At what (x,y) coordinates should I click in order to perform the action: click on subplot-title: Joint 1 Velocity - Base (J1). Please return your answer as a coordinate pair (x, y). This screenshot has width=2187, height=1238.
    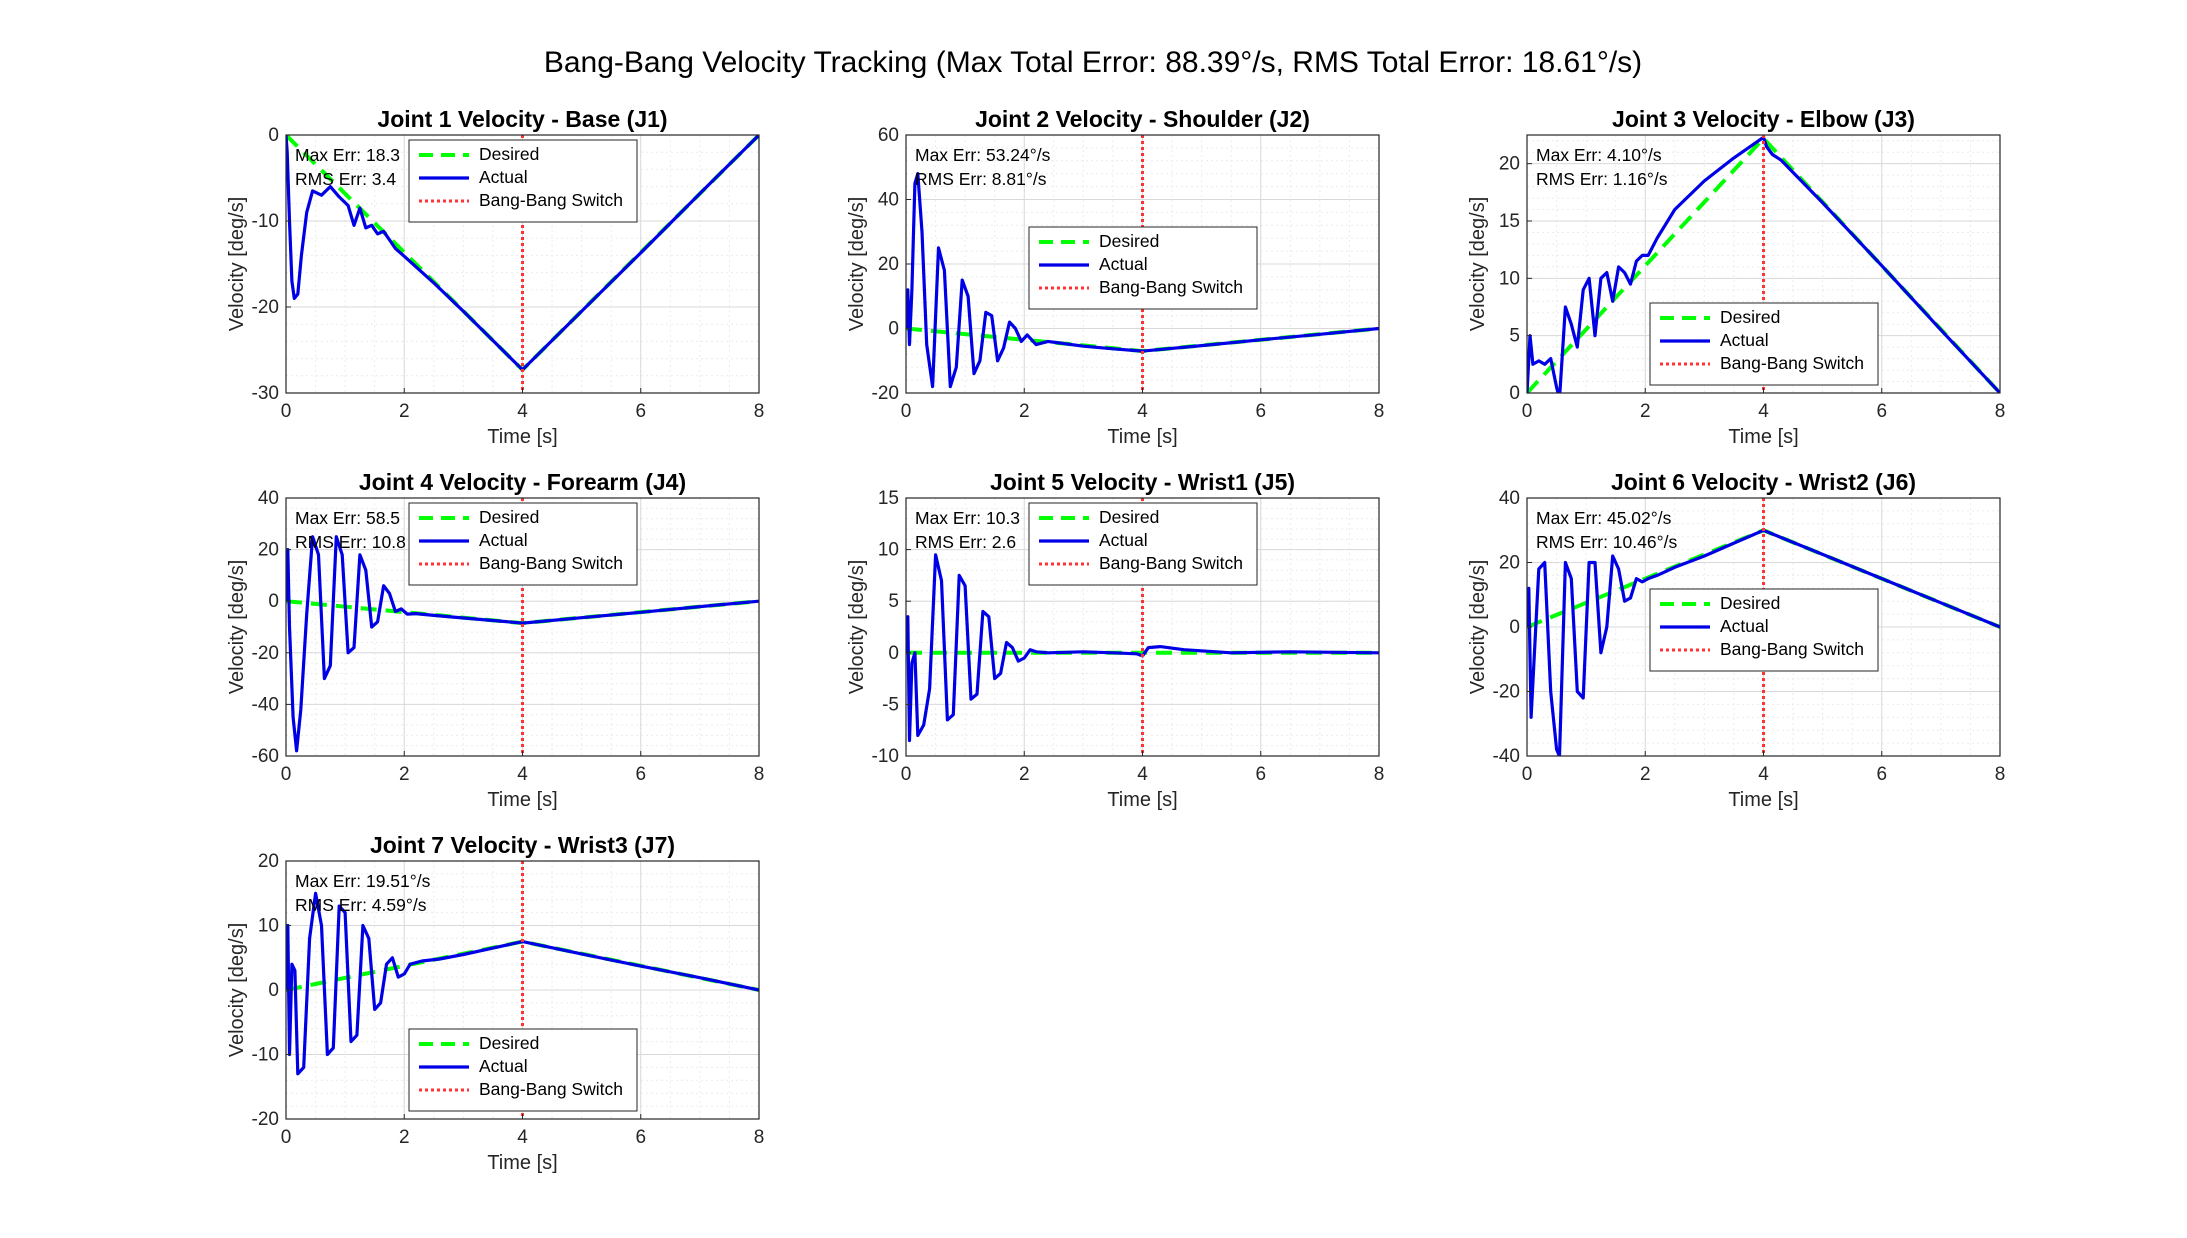
    Looking at the image, I should click on (522, 119).